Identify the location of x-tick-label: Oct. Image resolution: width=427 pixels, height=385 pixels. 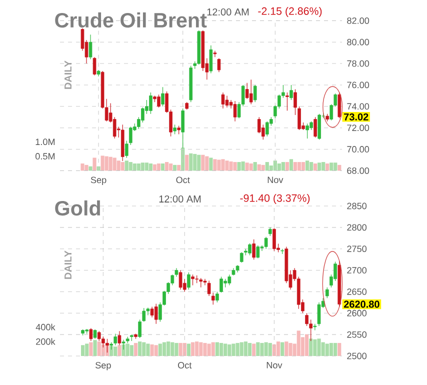
(185, 365).